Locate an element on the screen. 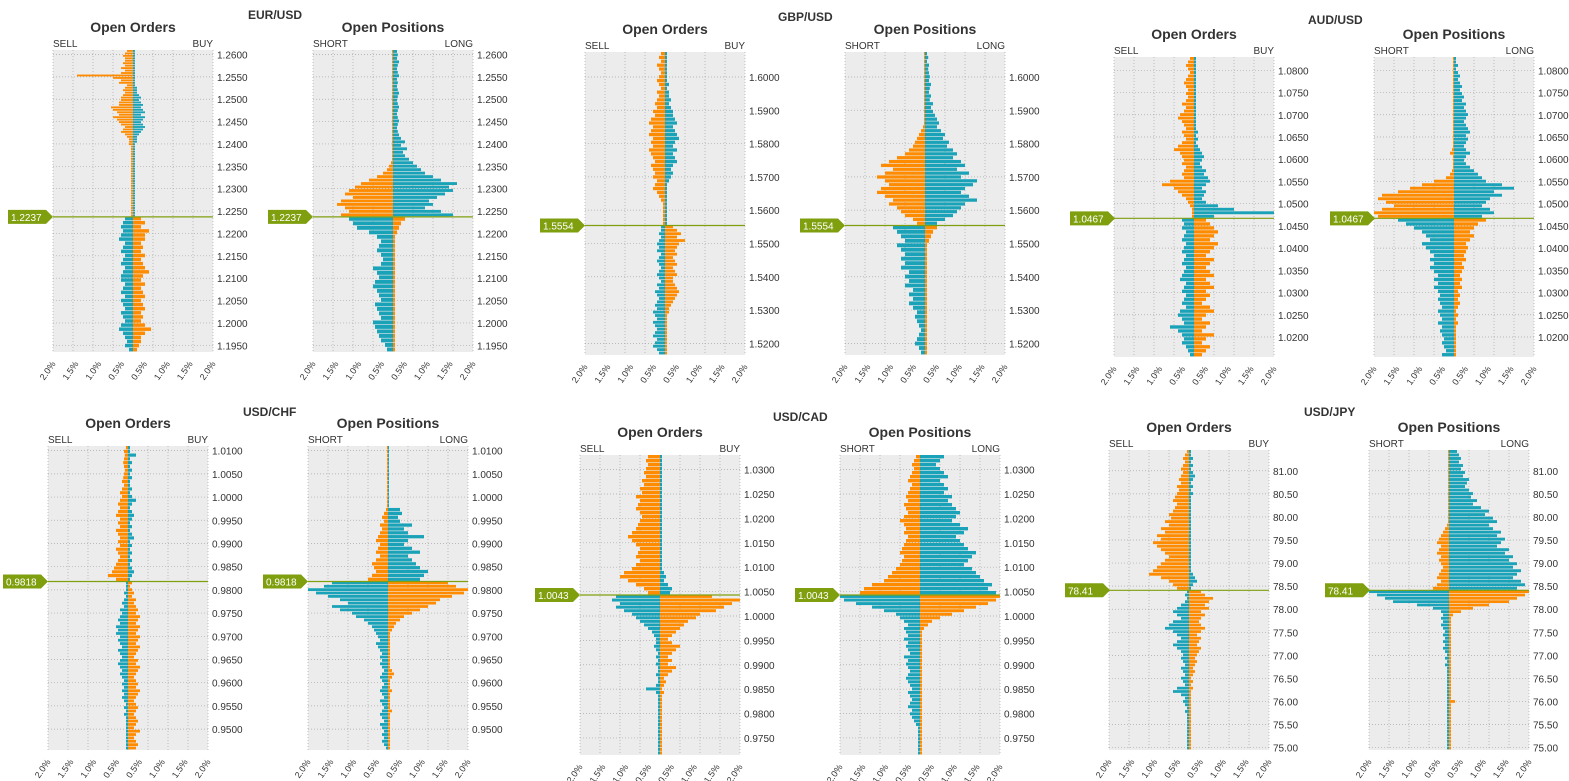  eurusd-orders-lower-right-bar is located at coordinates (139, 325).